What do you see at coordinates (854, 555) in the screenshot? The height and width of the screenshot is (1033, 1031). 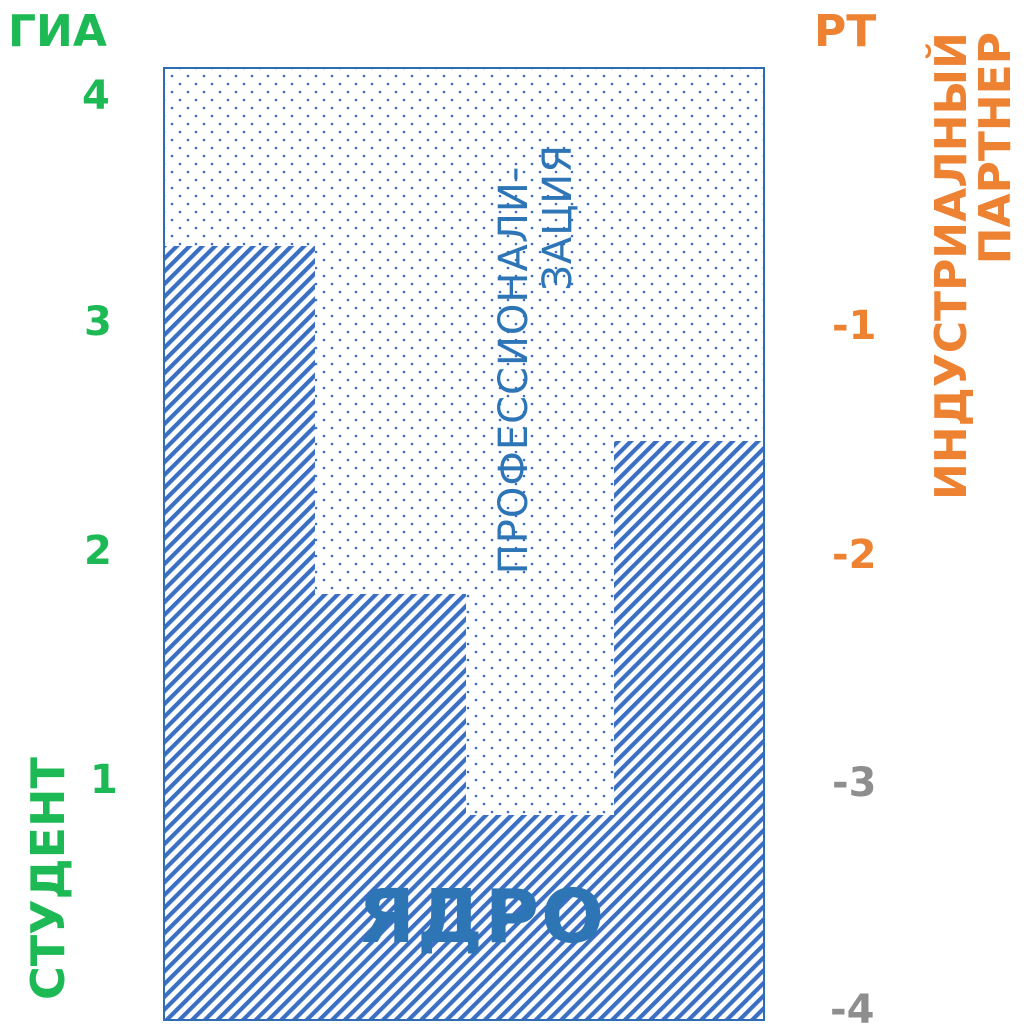 I see `right-tick-minus-2: -2` at bounding box center [854, 555].